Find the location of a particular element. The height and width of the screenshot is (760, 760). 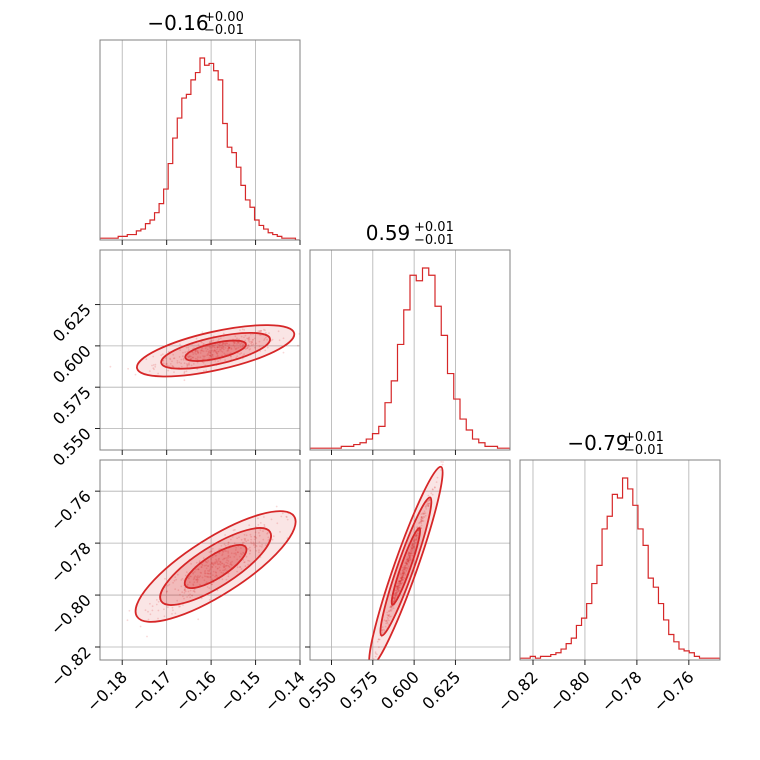

panel-frame is located at coordinates (200, 350).